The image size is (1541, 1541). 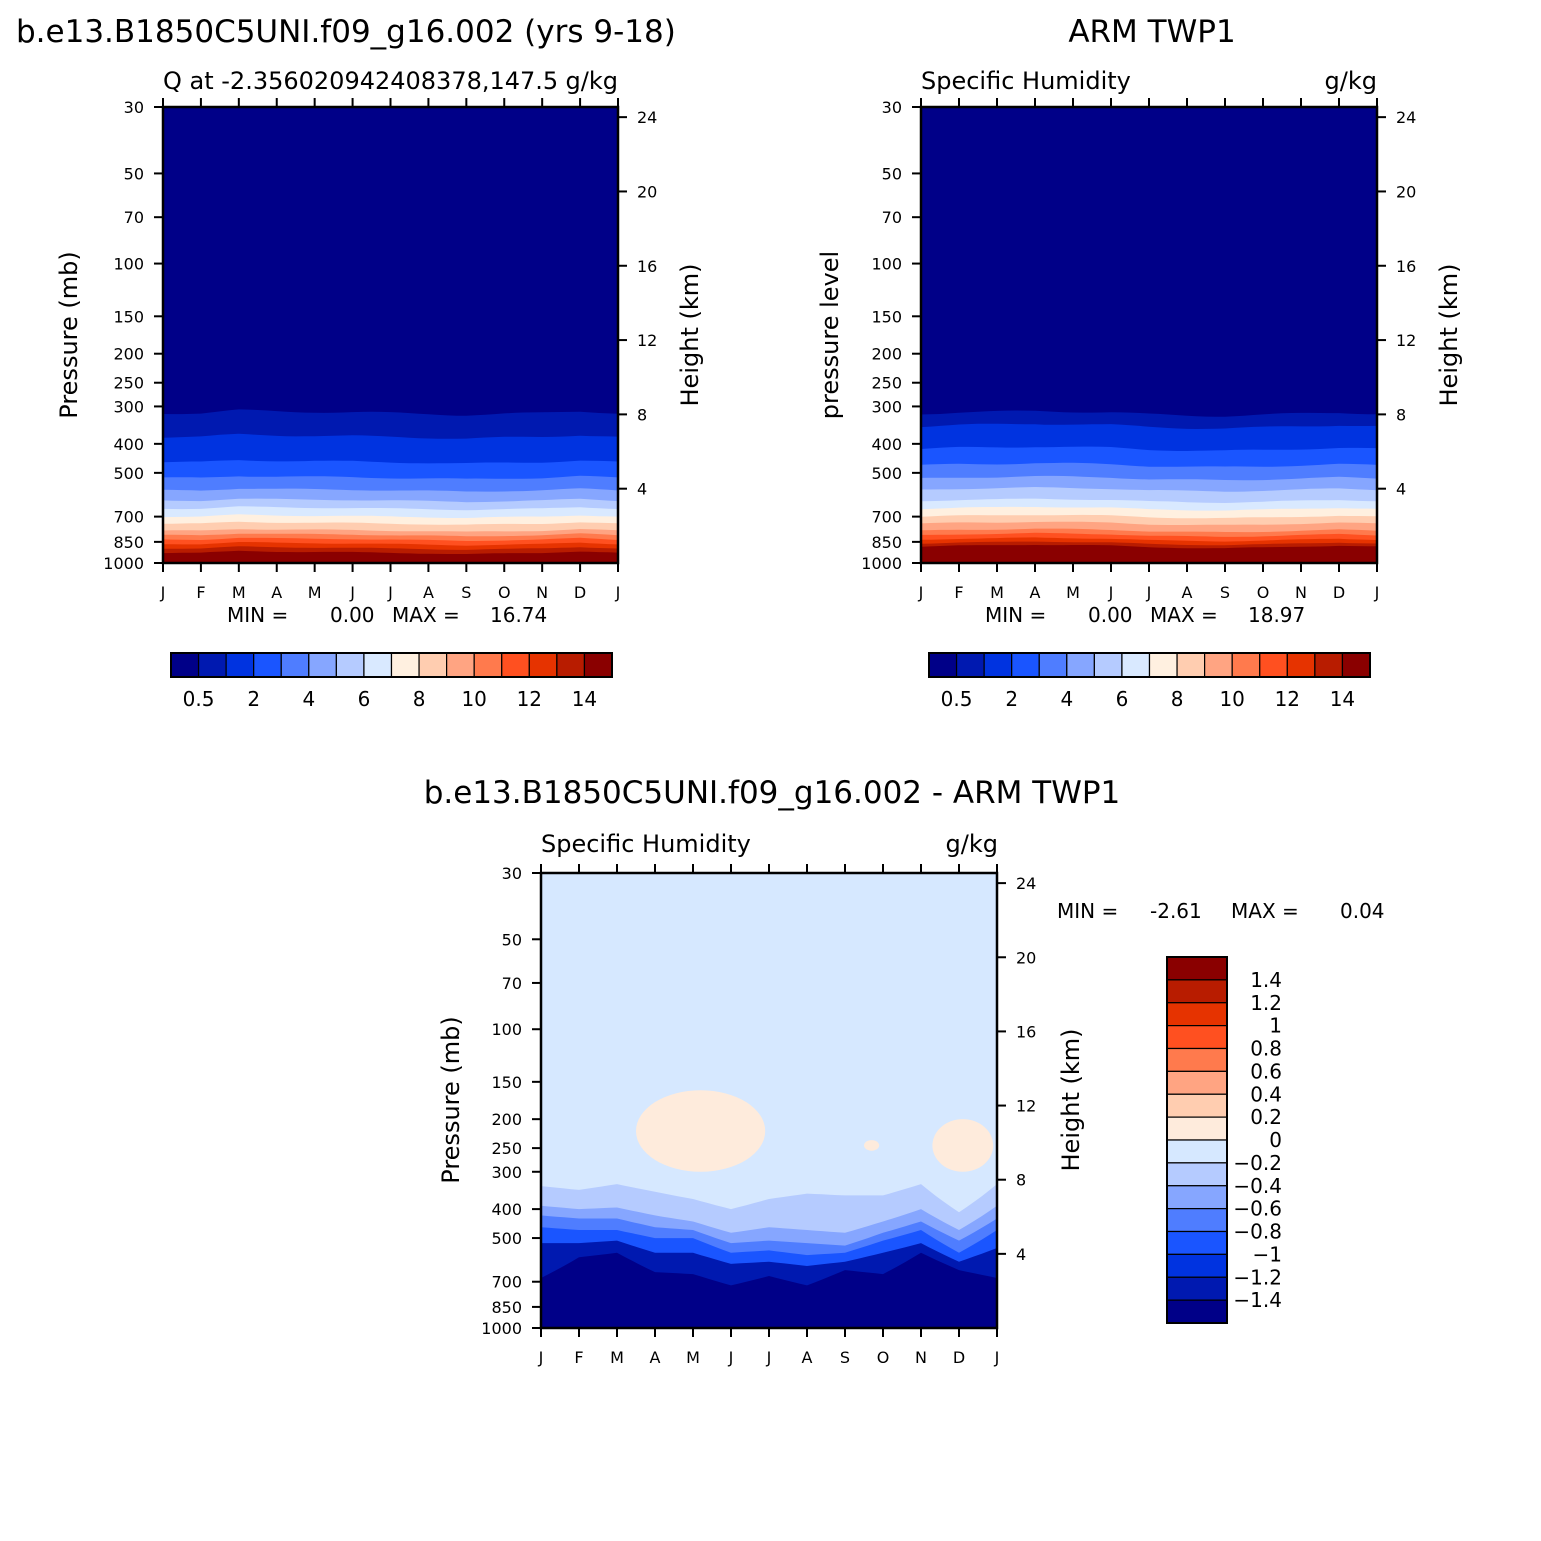 What do you see at coordinates (1263, 592) in the screenshot?
I see `p2-month-label: O` at bounding box center [1263, 592].